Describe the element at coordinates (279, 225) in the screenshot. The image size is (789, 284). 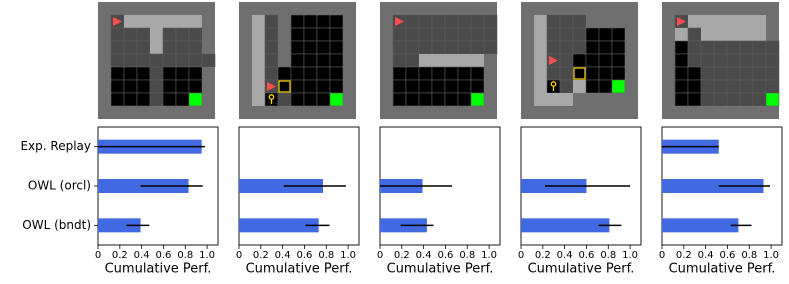
I see `bar` at that location.